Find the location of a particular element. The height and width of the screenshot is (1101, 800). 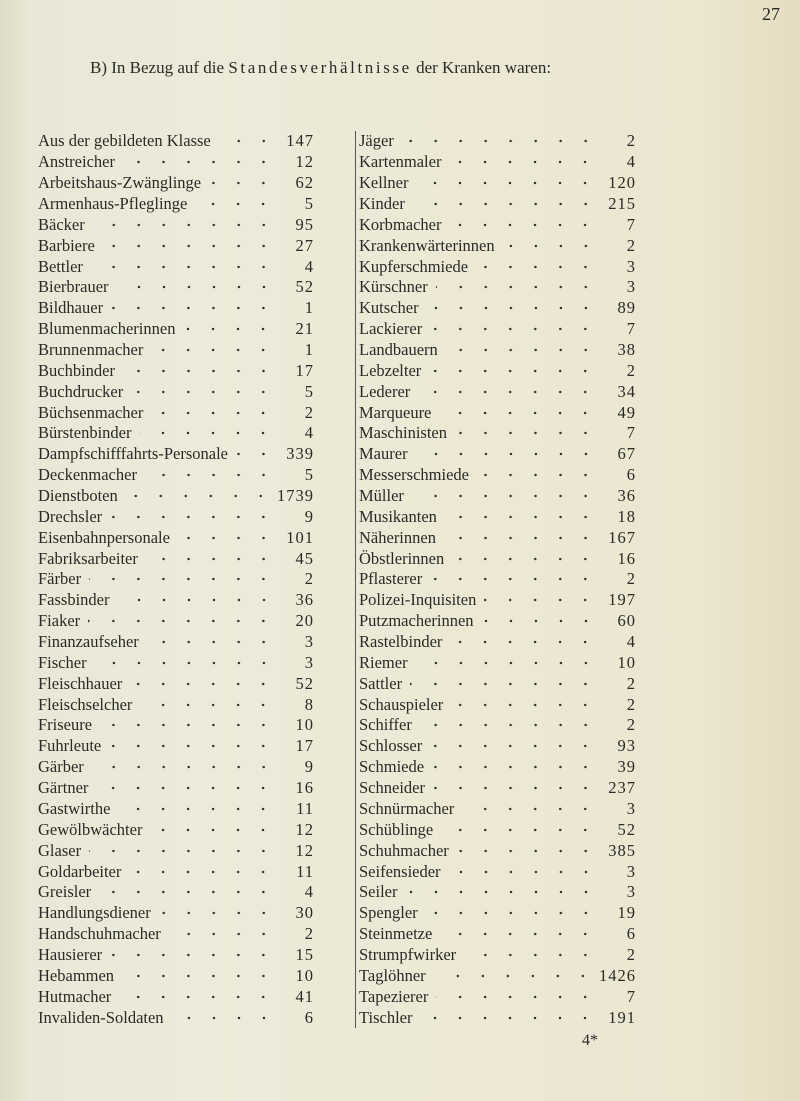

table-row: Lederer 34 is located at coordinates (497, 391).